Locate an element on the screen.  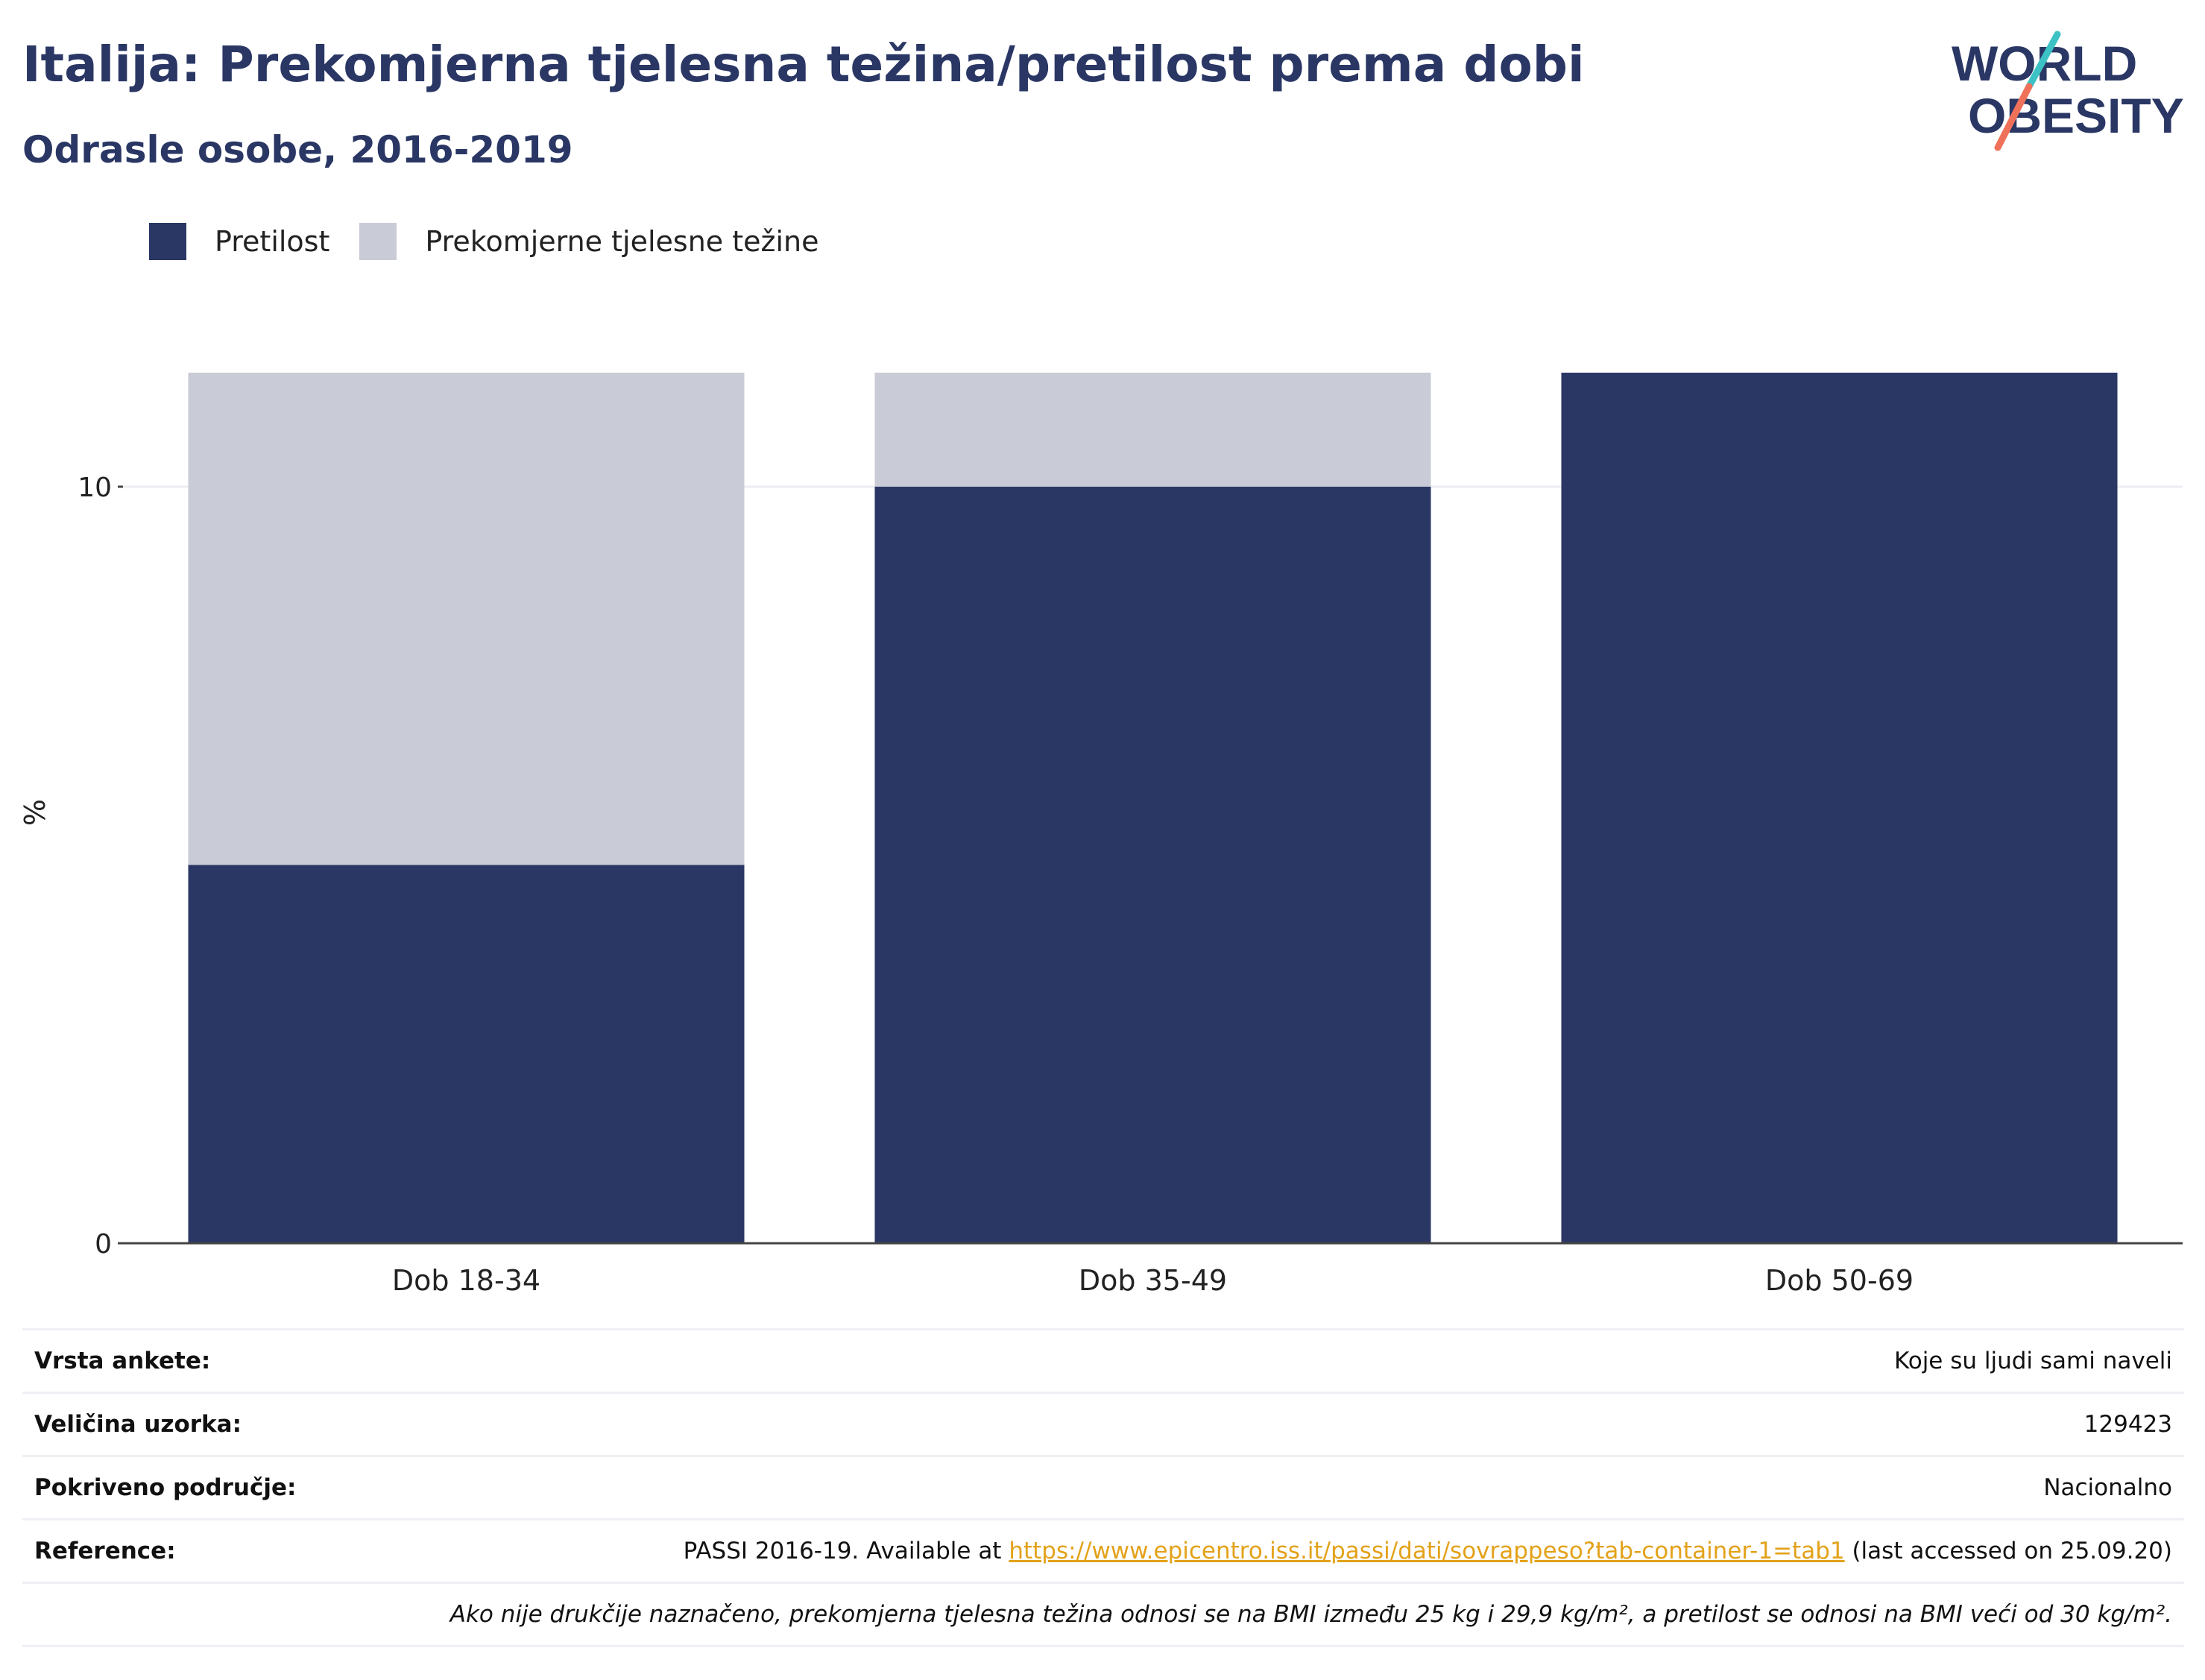
world-obesity-logo: WORLD OBESITY is located at coordinates (2068, 91).